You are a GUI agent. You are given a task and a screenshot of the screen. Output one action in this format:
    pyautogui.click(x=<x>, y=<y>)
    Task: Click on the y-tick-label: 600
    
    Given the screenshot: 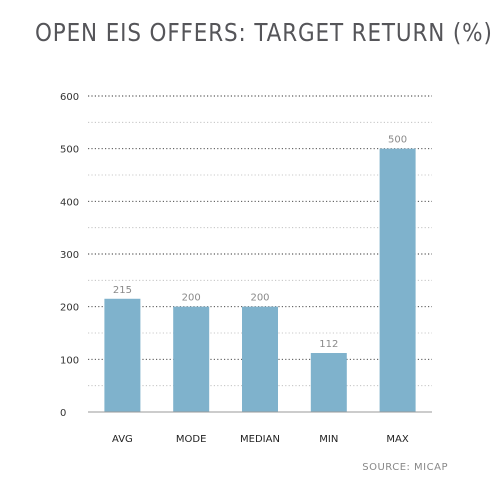 What is the action you would take?
    pyautogui.click(x=69, y=97)
    